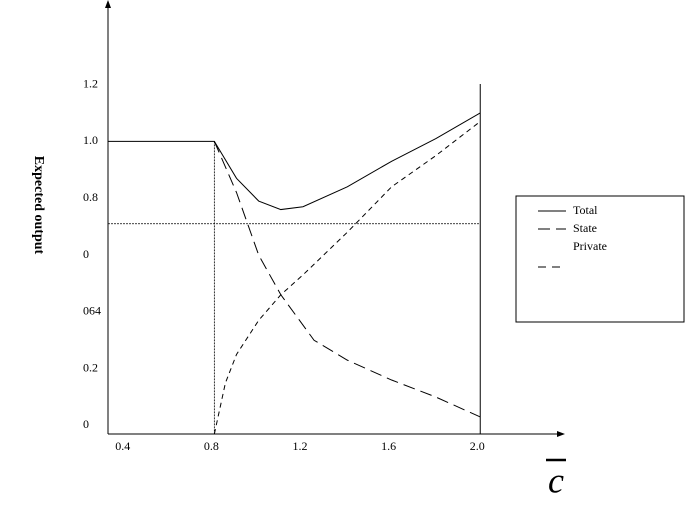  Describe the element at coordinates (585, 210) in the screenshot. I see `legend-label: Total` at that location.